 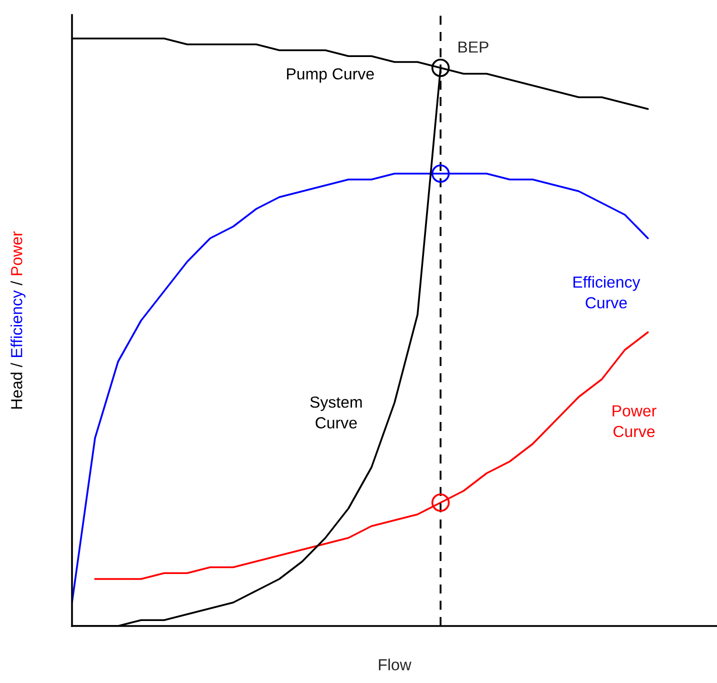 I want to click on x-axis-title: Flow, so click(x=395, y=664).